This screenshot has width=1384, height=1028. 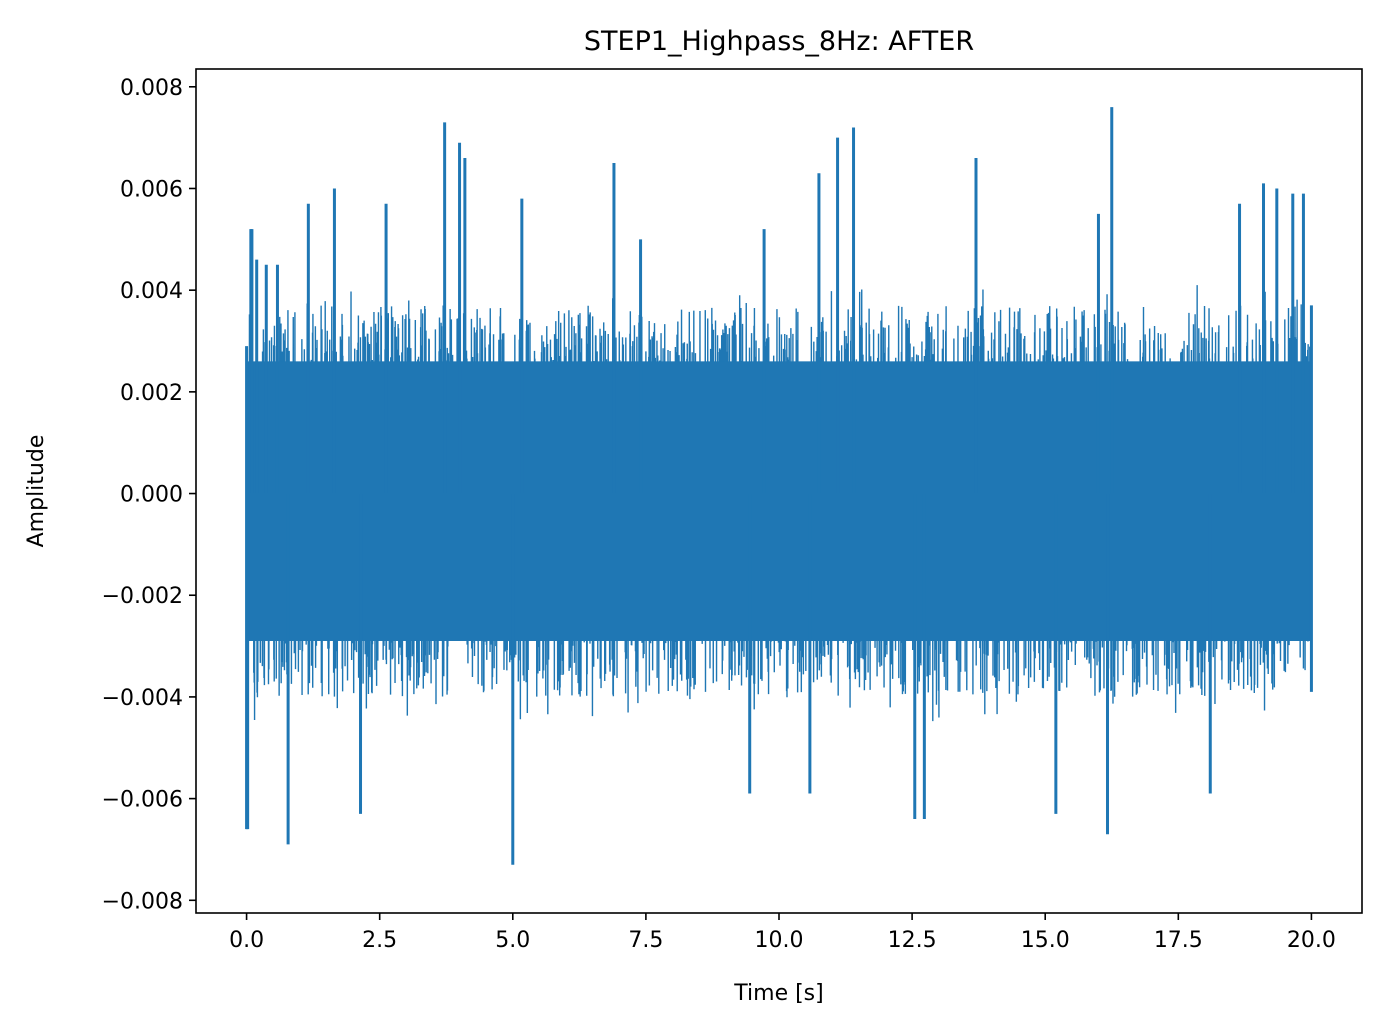 What do you see at coordinates (151, 495) in the screenshot?
I see `y-tick-label: 0.000` at bounding box center [151, 495].